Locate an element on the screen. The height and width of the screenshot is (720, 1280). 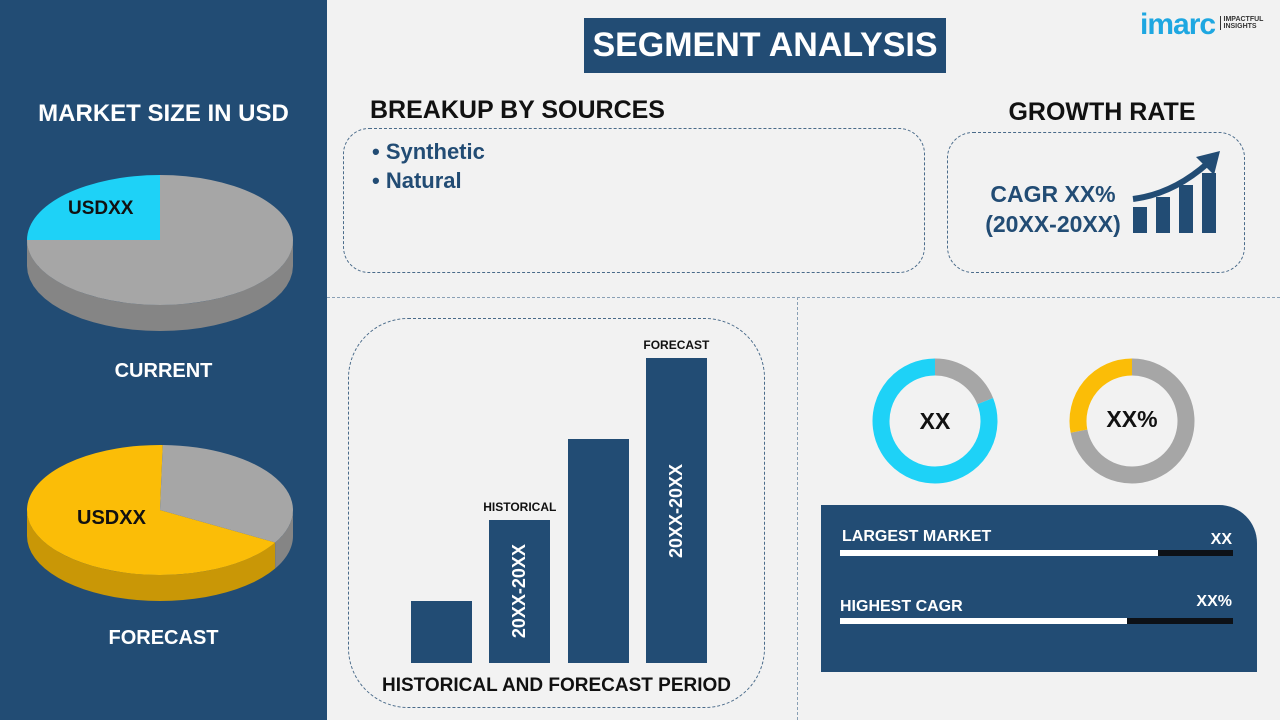
largest-market-bar is located at coordinates (1036, 553).